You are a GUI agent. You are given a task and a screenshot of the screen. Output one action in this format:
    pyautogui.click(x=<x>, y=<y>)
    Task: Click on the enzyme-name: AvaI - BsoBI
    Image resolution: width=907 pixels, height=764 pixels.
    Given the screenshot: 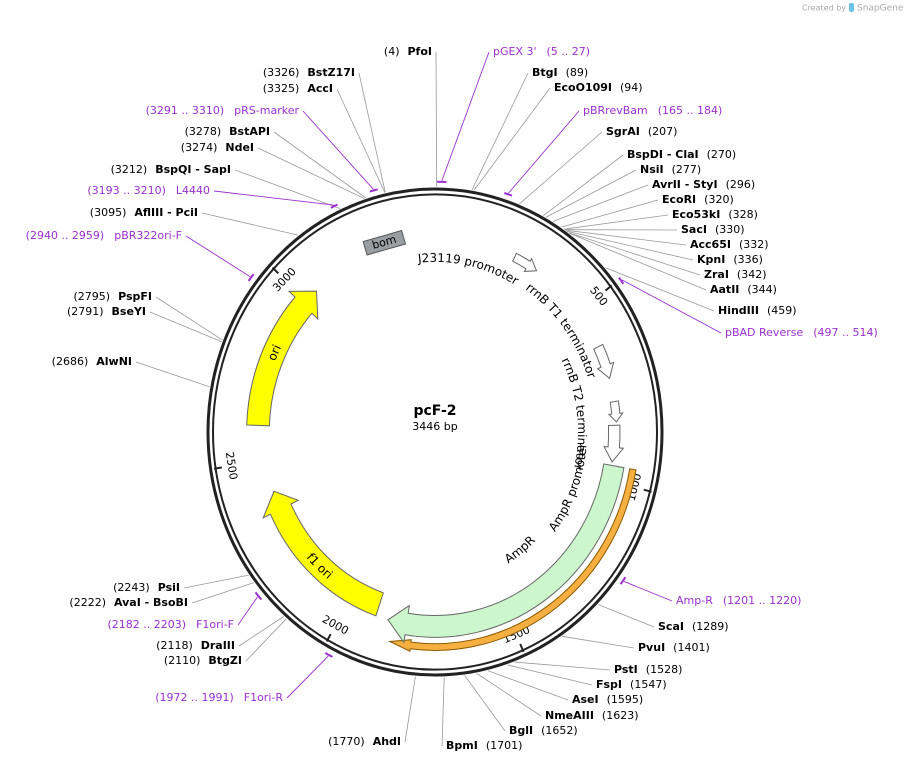 What is the action you would take?
    pyautogui.click(x=151, y=602)
    